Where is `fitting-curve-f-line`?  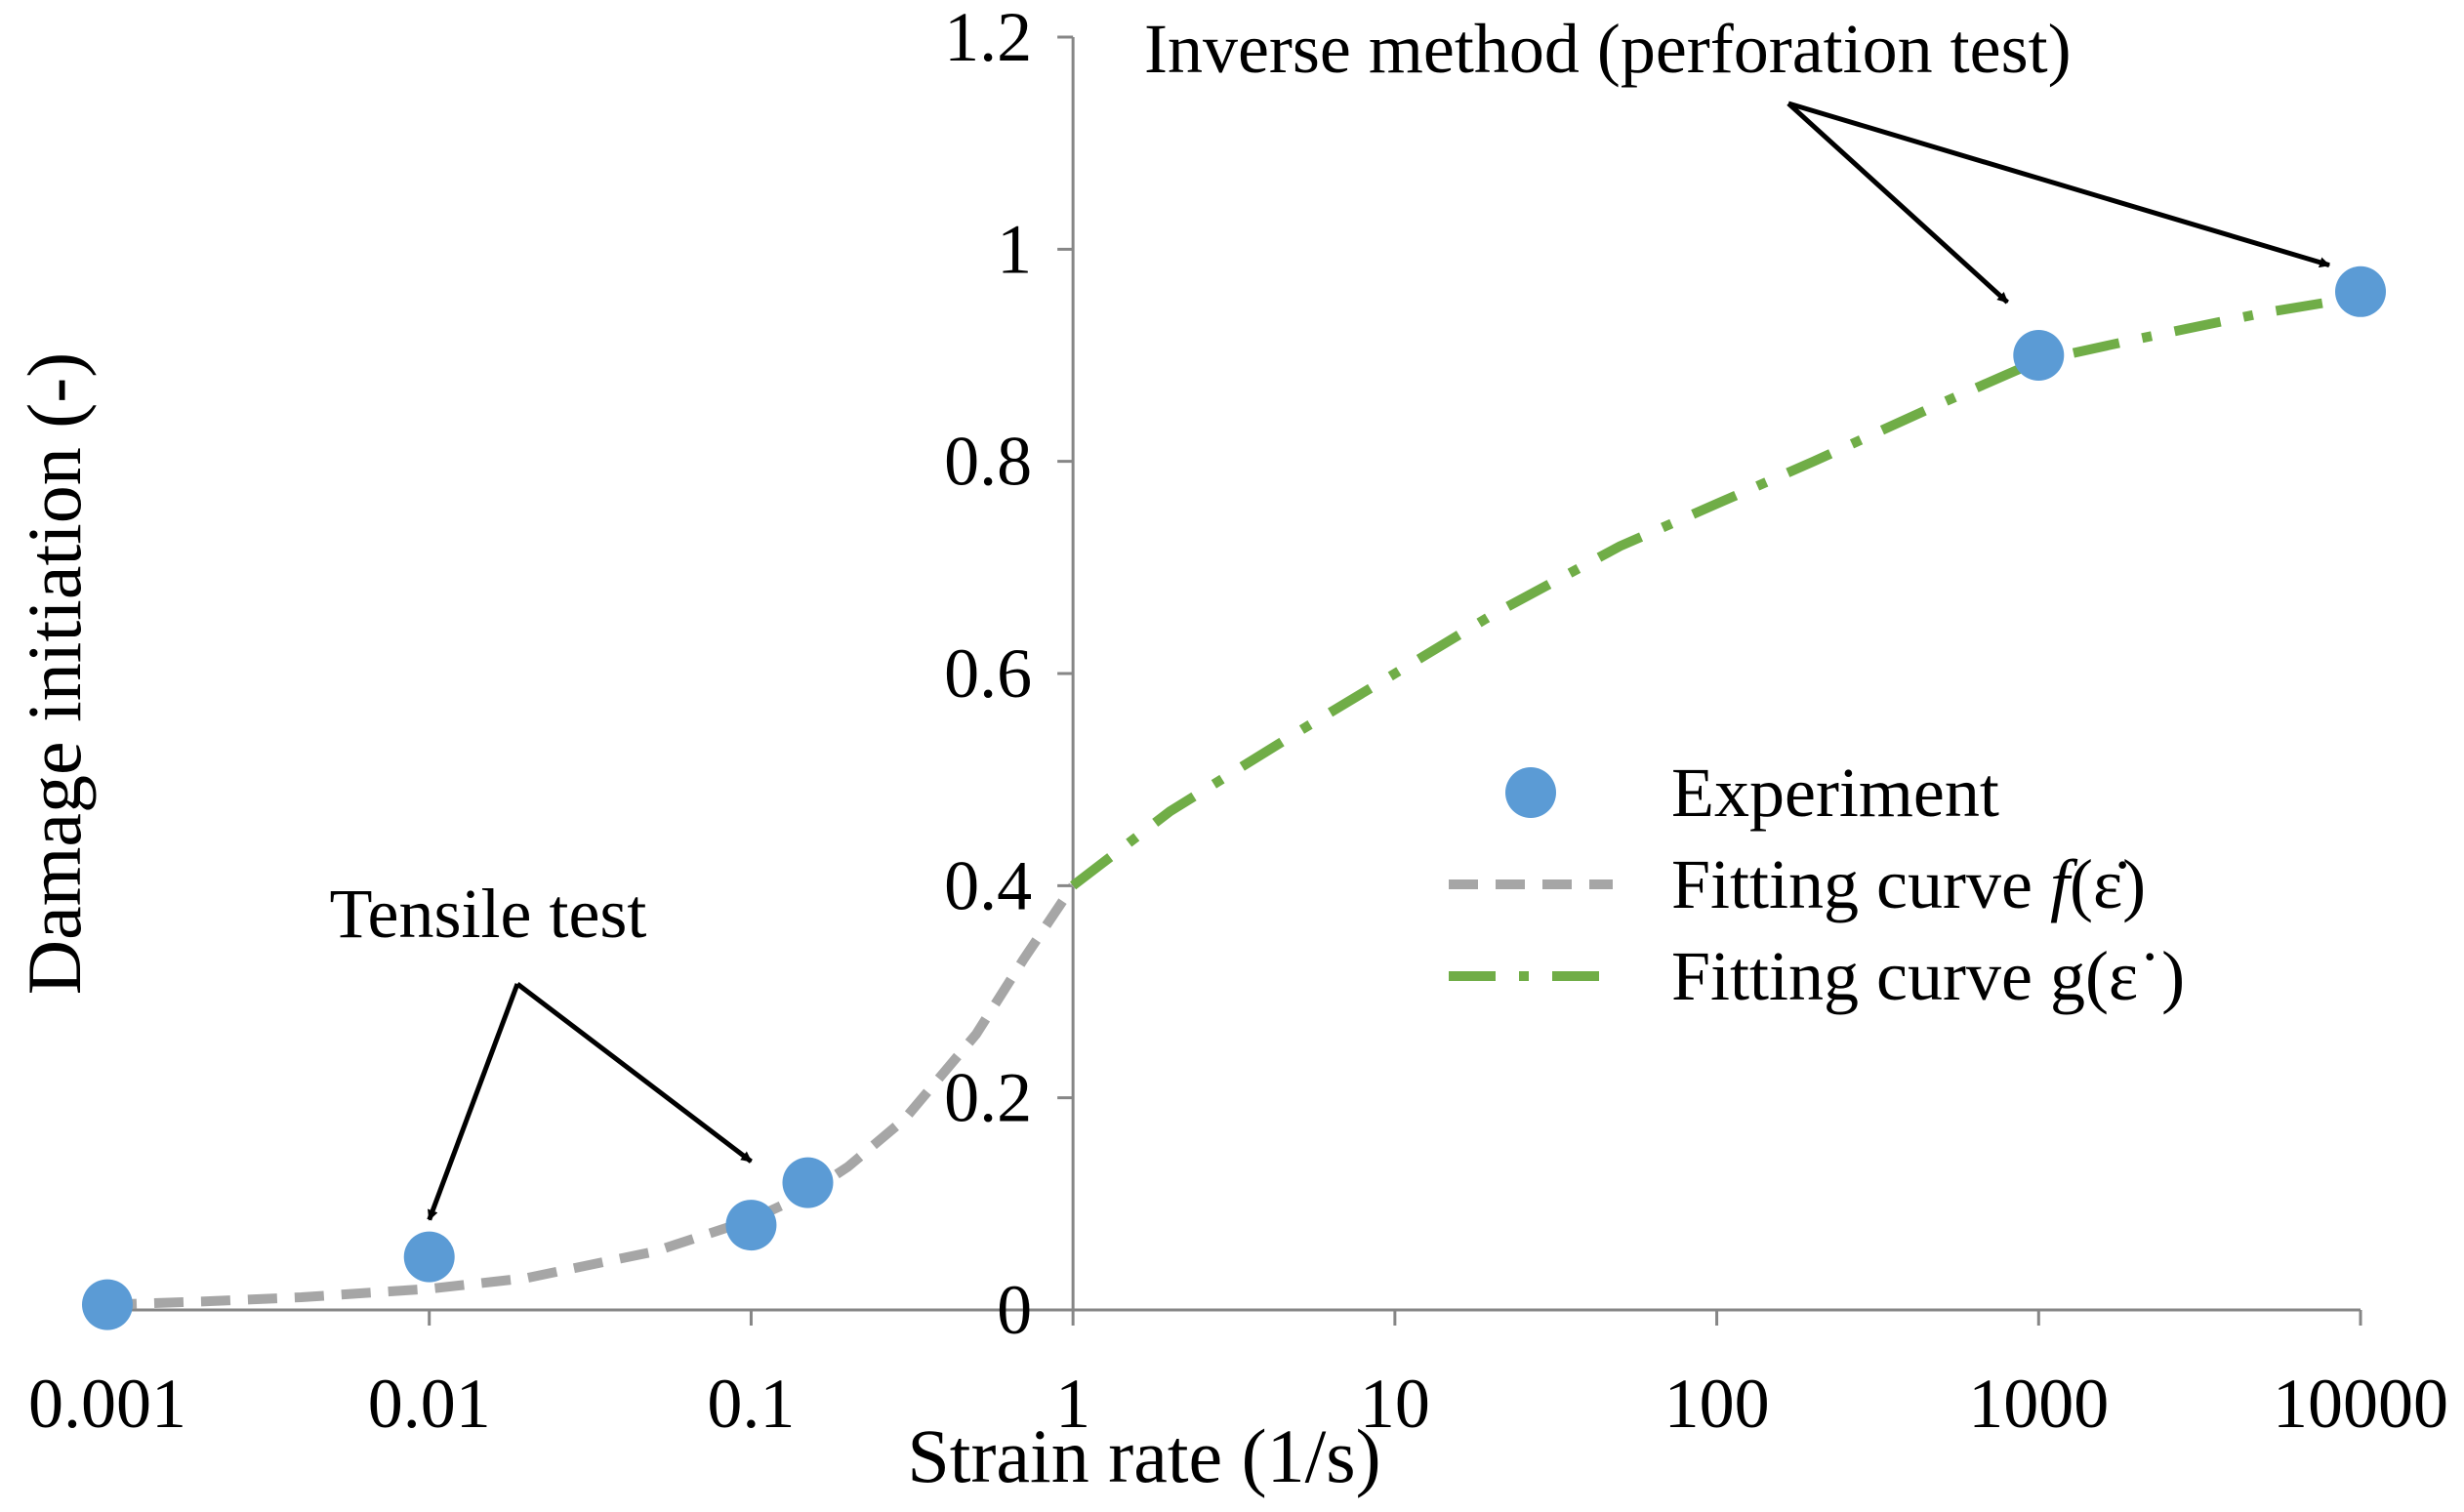
fitting-curve-f-line is located at coordinates (592, 1096).